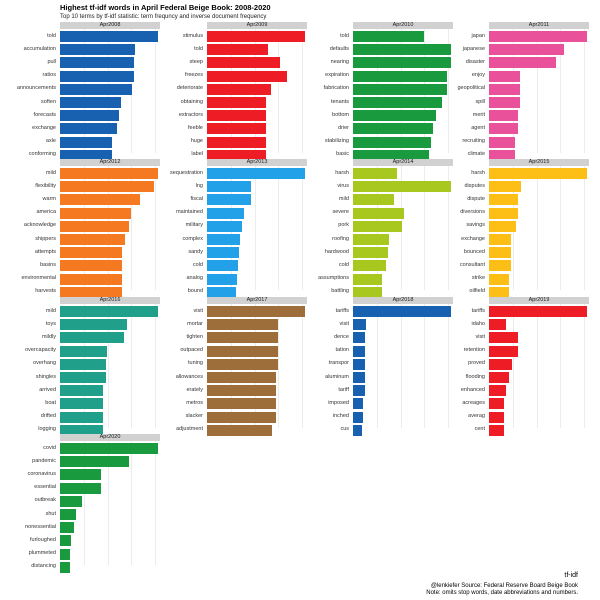 This screenshot has width=600, height=600. What do you see at coordinates (339, 101) in the screenshot?
I see `term-label: tenants` at bounding box center [339, 101].